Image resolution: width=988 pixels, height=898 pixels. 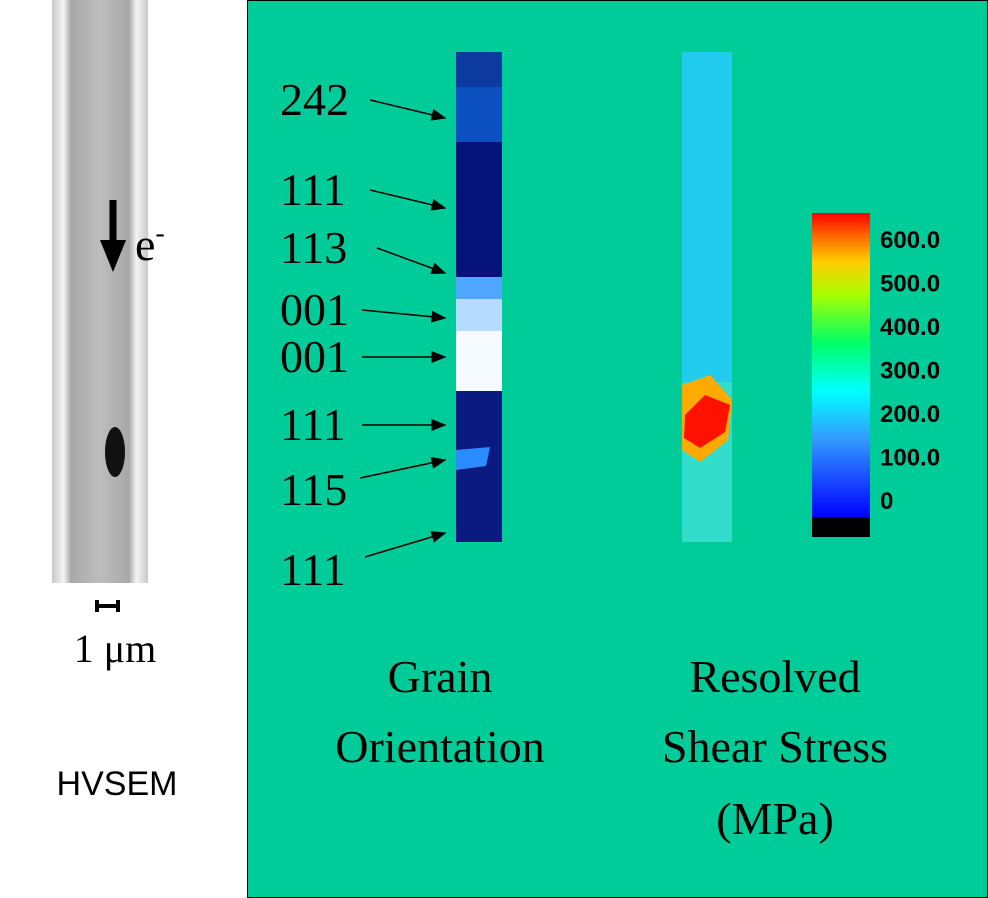 I want to click on grain-label: 115, so click(x=313, y=489).